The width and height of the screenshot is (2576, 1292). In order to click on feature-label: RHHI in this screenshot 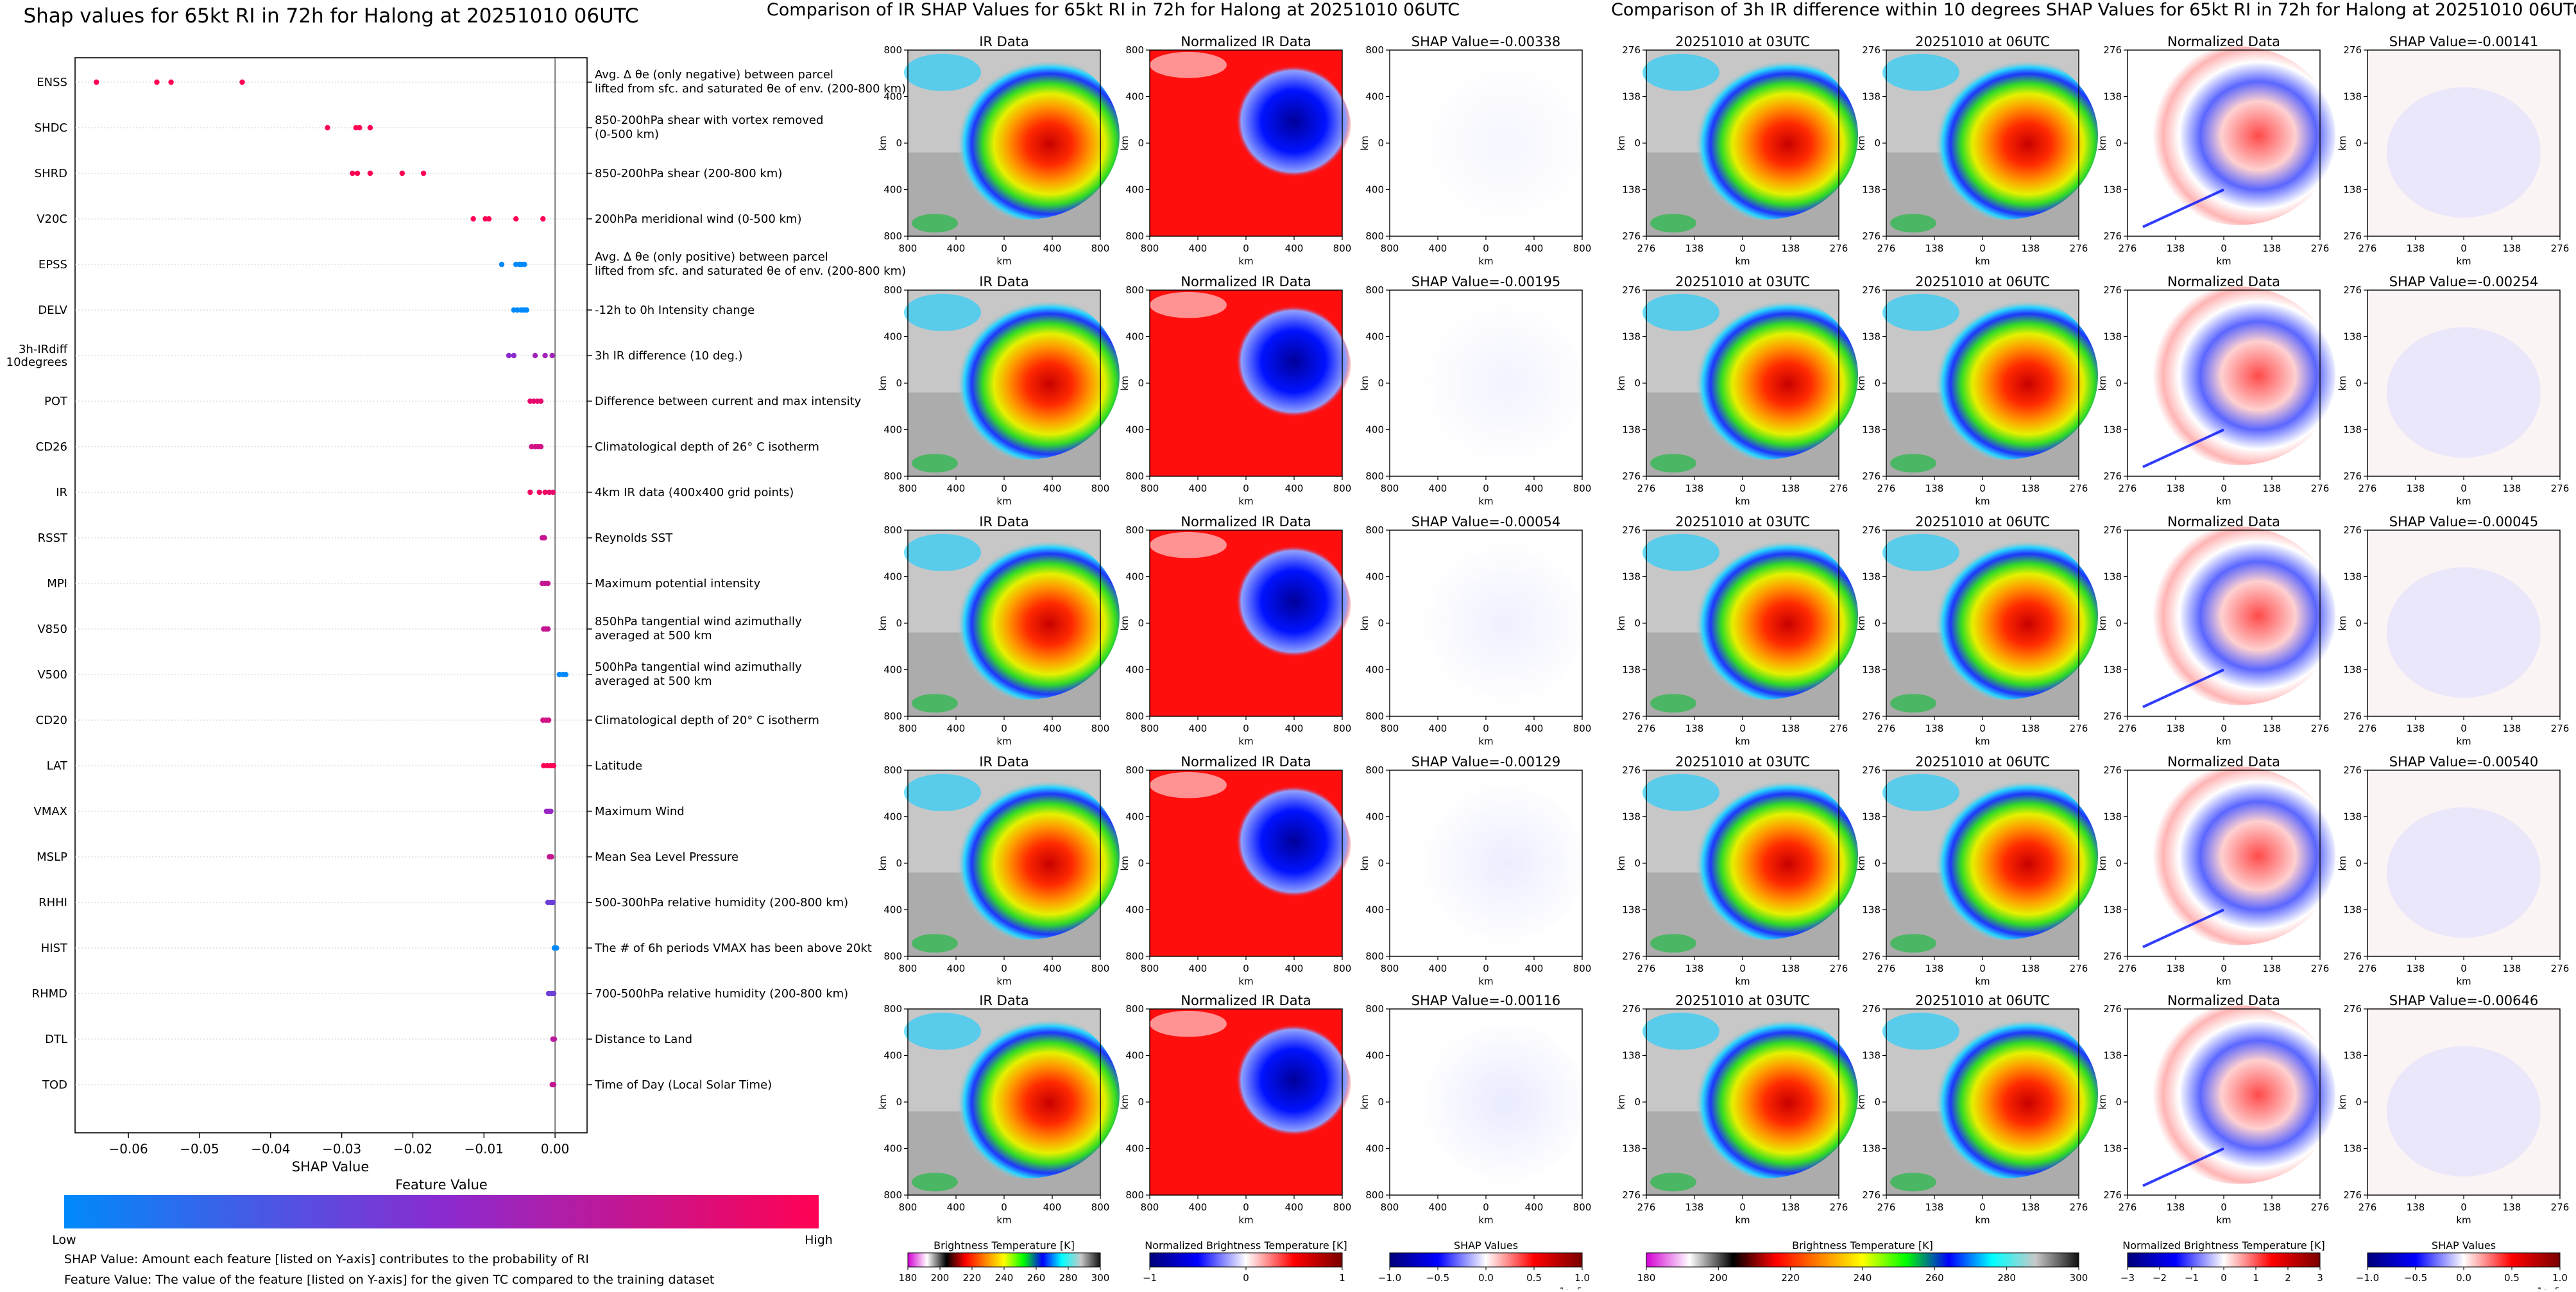, I will do `click(53, 902)`.